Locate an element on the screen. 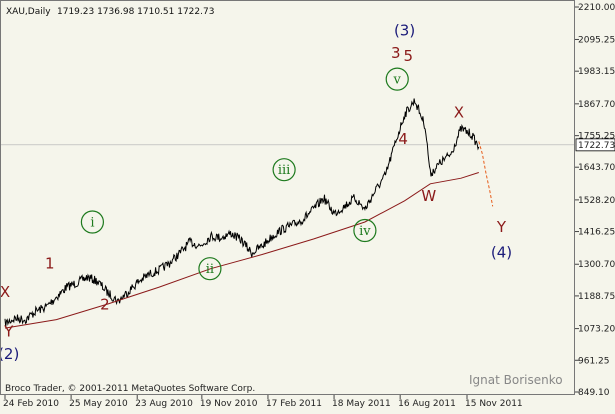 Image resolution: width=615 pixels, height=414 pixels. chart-symbol: XAU,Daily is located at coordinates (28, 12).